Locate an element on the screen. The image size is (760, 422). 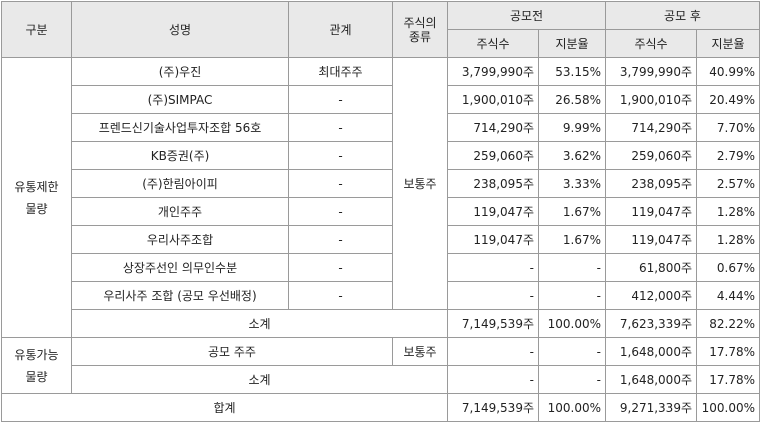
table-row: KB증권(주) - 259,060주 3.62% 259,060주 2.79% is located at coordinates (381, 155).